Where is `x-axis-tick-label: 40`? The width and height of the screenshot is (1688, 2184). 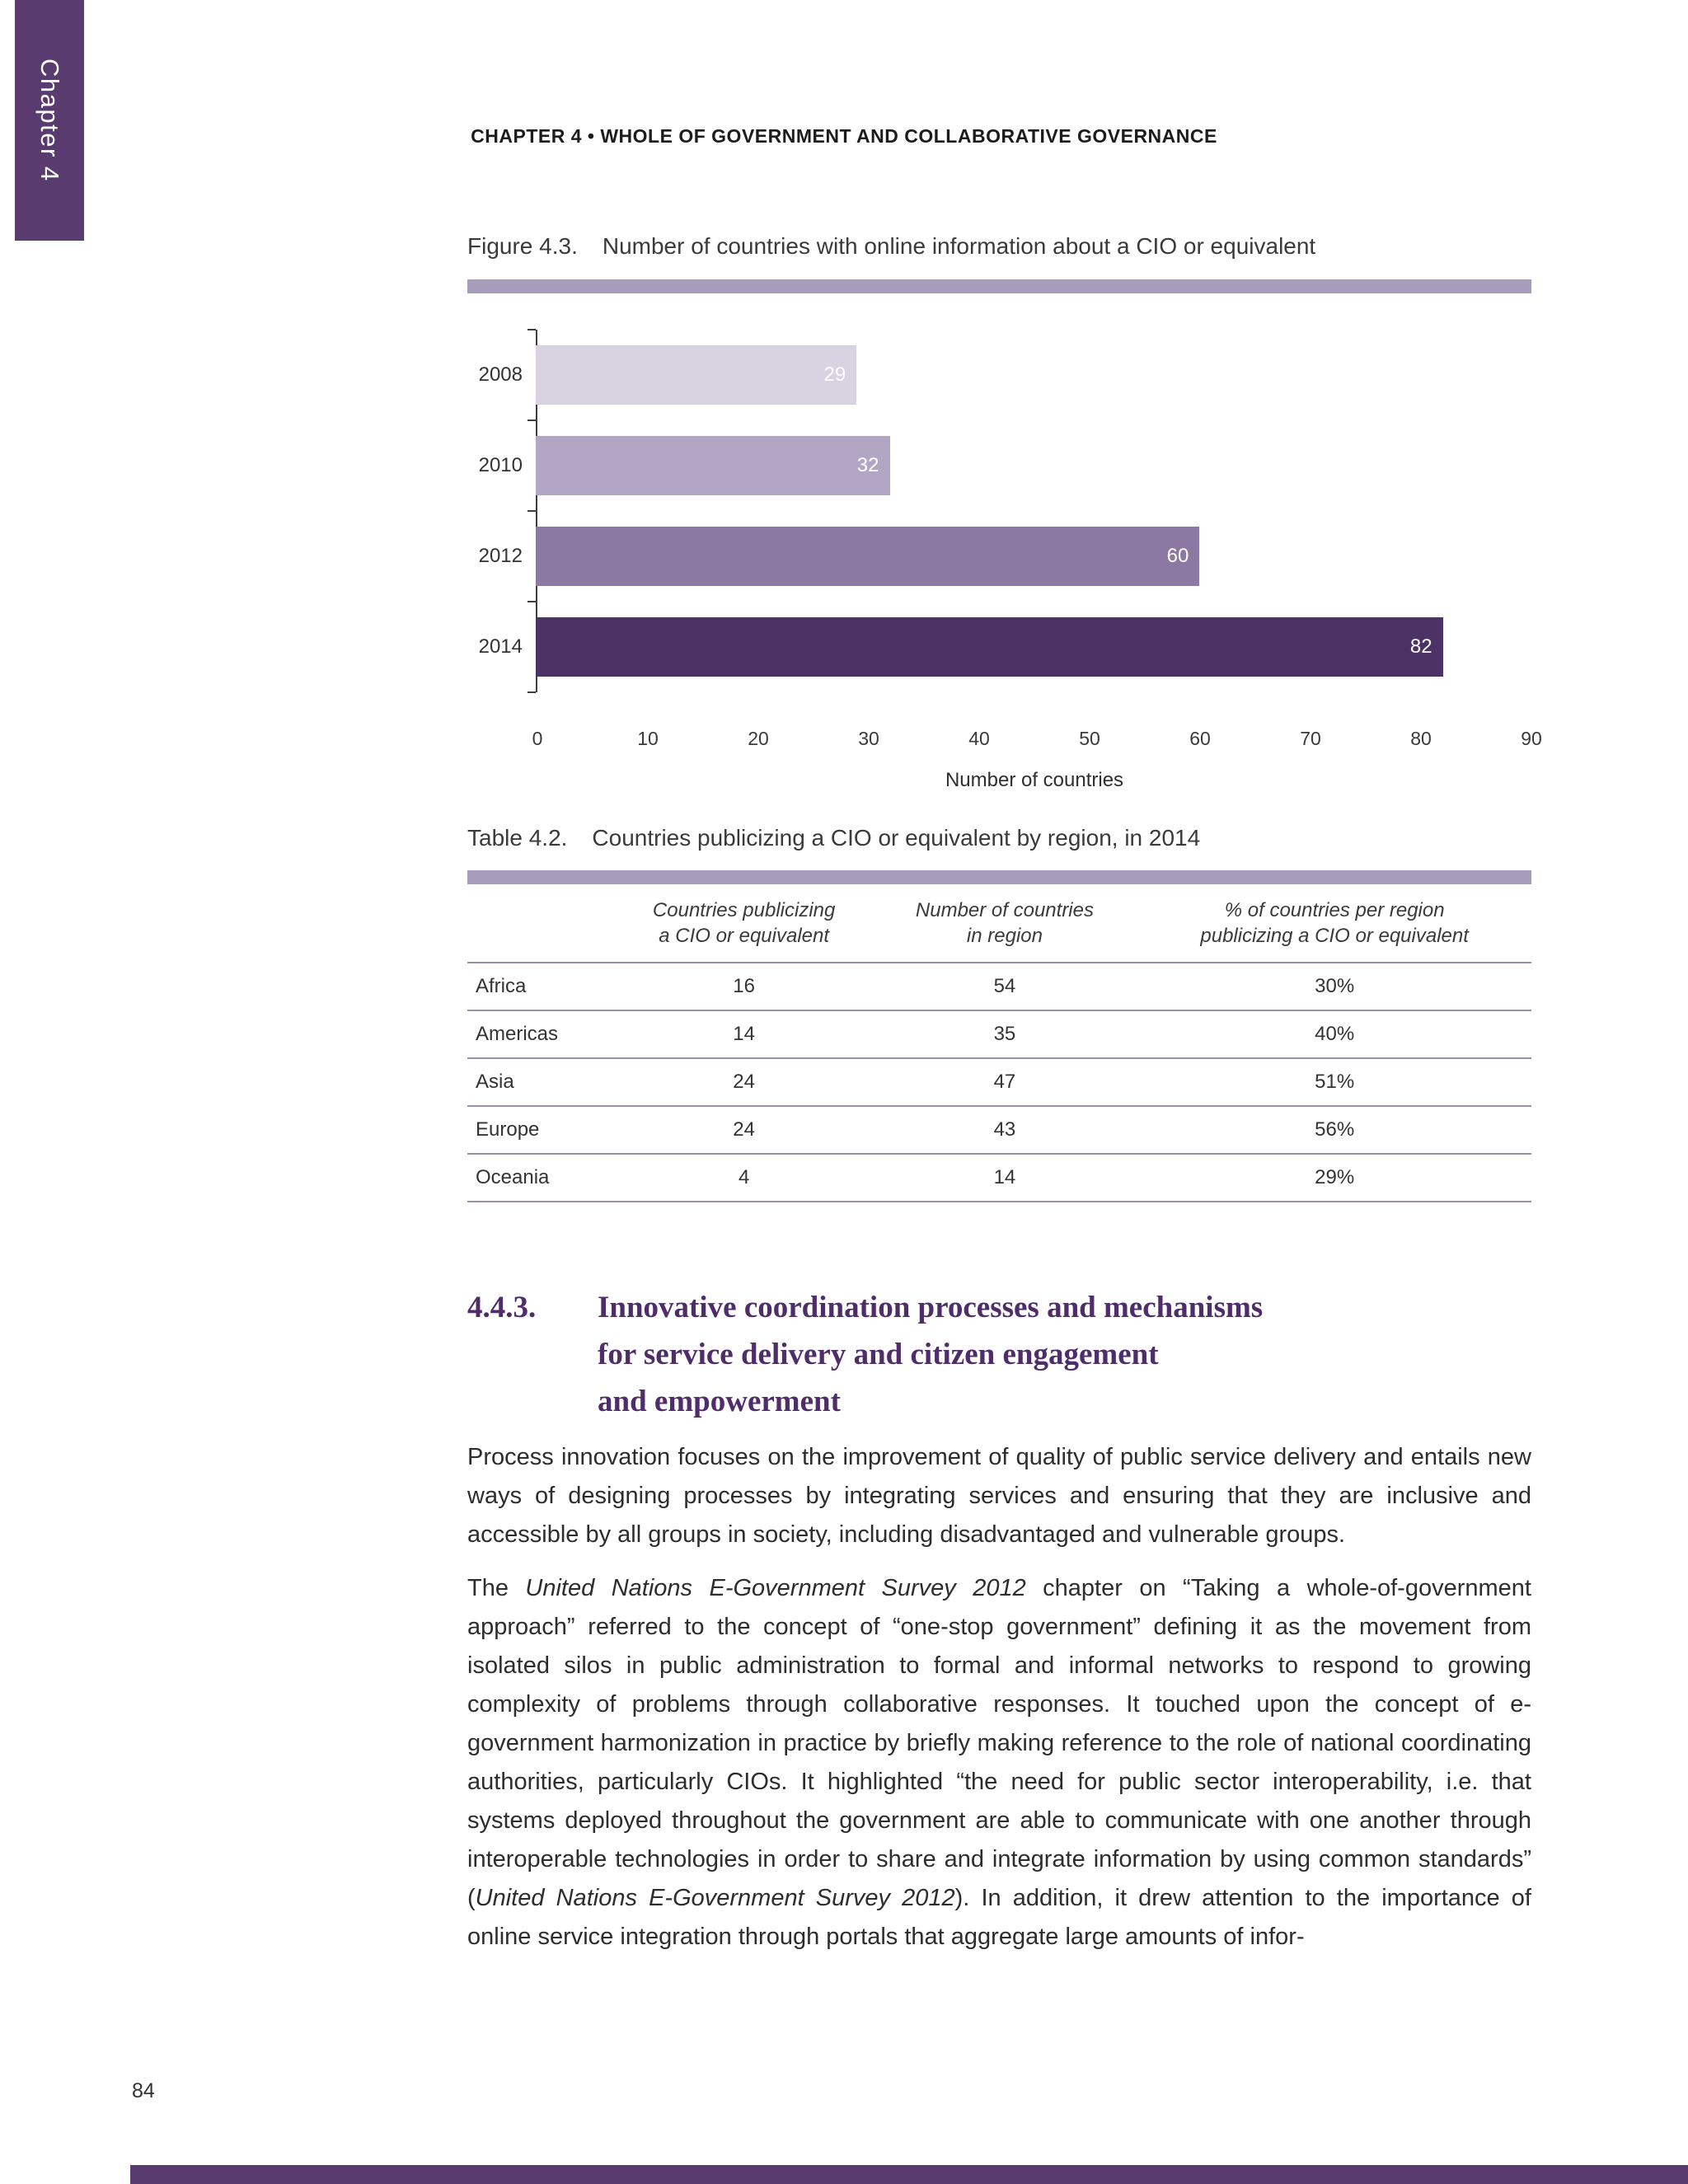 x-axis-tick-label: 40 is located at coordinates (979, 738).